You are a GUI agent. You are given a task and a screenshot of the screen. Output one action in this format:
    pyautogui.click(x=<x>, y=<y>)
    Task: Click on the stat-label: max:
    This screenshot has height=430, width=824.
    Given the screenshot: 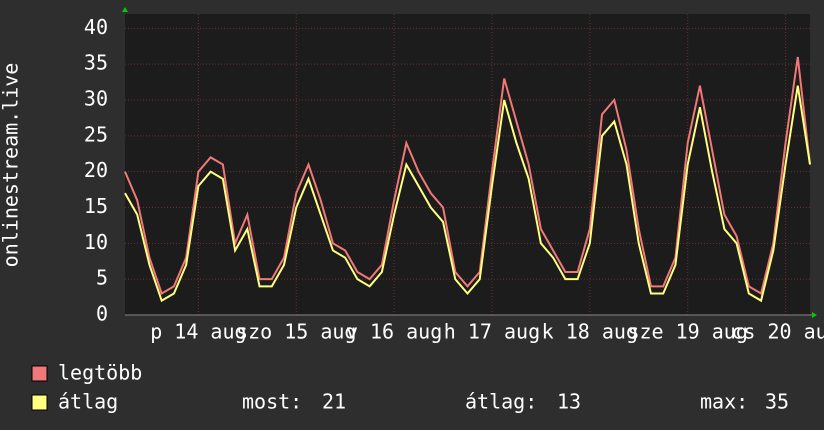 What is the action you would take?
    pyautogui.click(x=724, y=402)
    